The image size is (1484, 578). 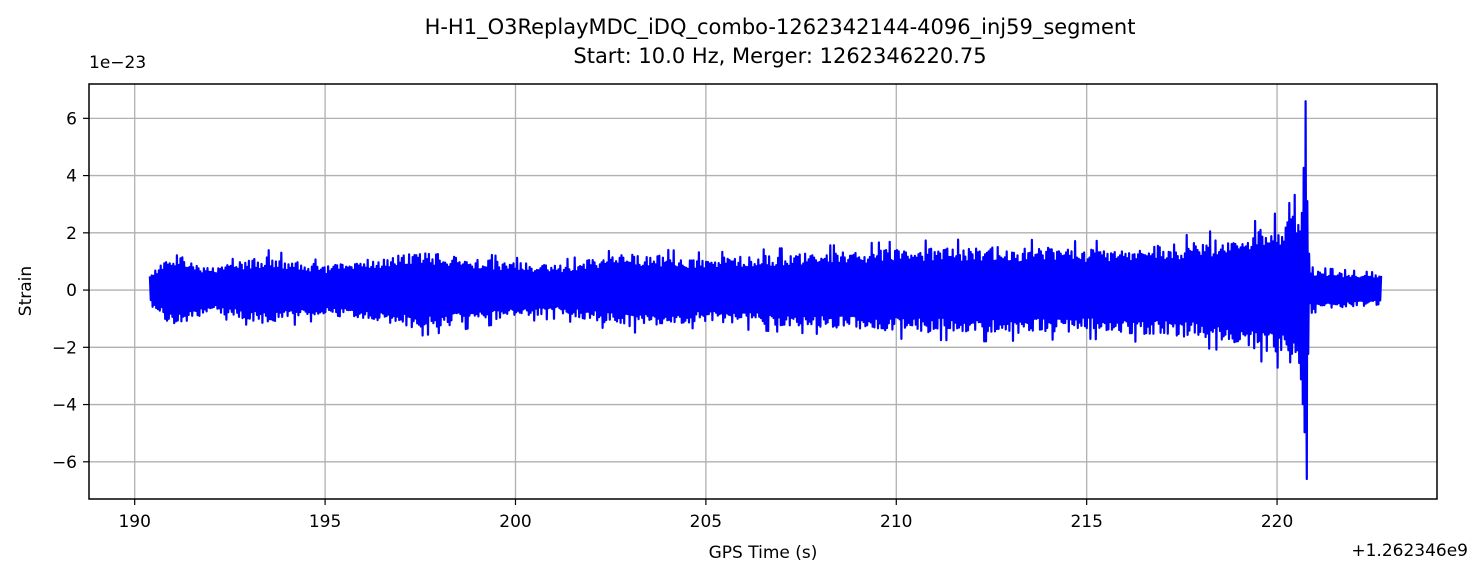 What do you see at coordinates (1409, 551) in the screenshot?
I see `x-offset-label: +1.262346e9` at bounding box center [1409, 551].